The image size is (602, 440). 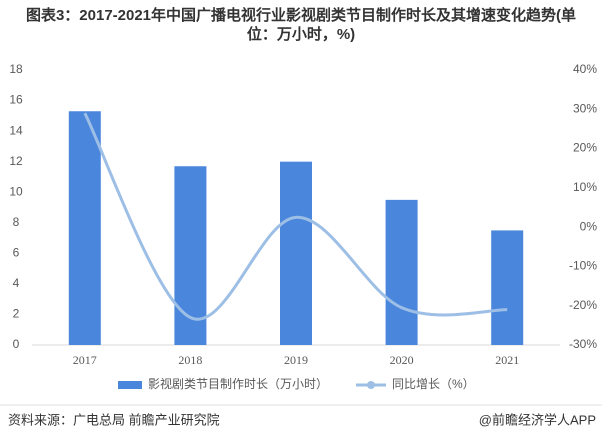 I want to click on y-tick-label: 12, so click(x=16, y=161).